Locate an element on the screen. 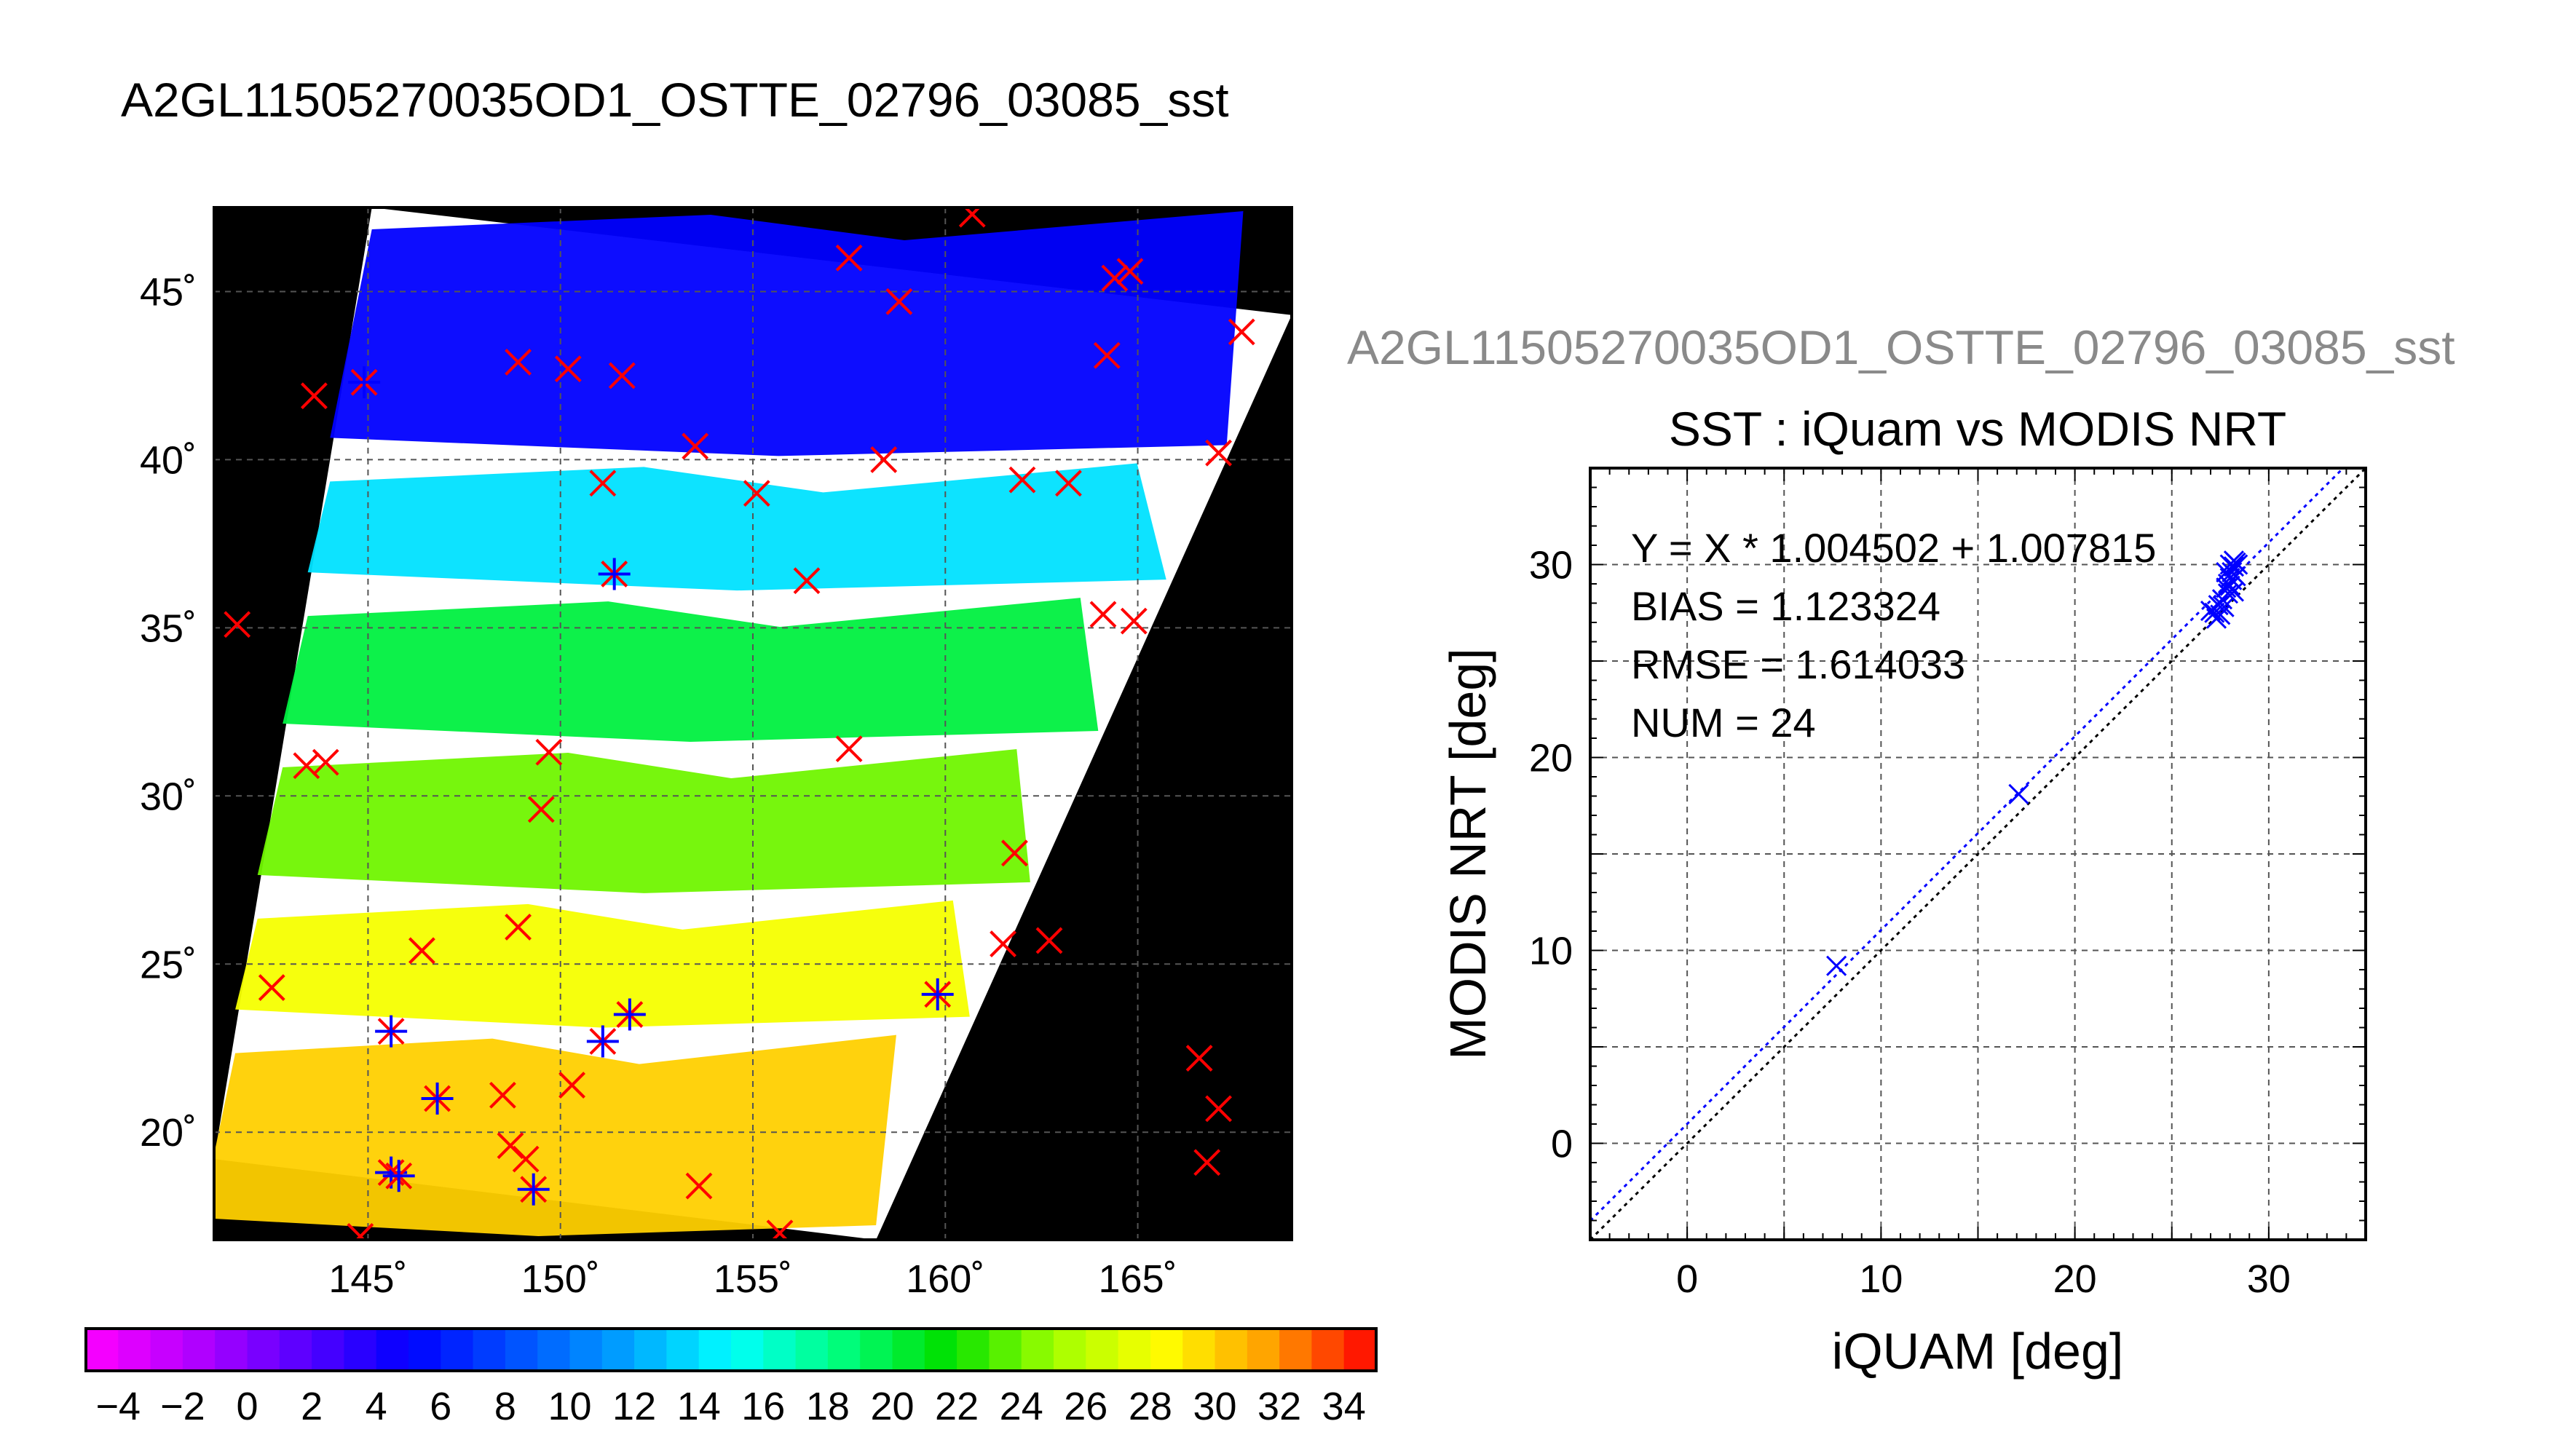 Image resolution: width=2555 pixels, height=1456 pixels. colorbar-tick-label: 20 is located at coordinates (892, 1406).